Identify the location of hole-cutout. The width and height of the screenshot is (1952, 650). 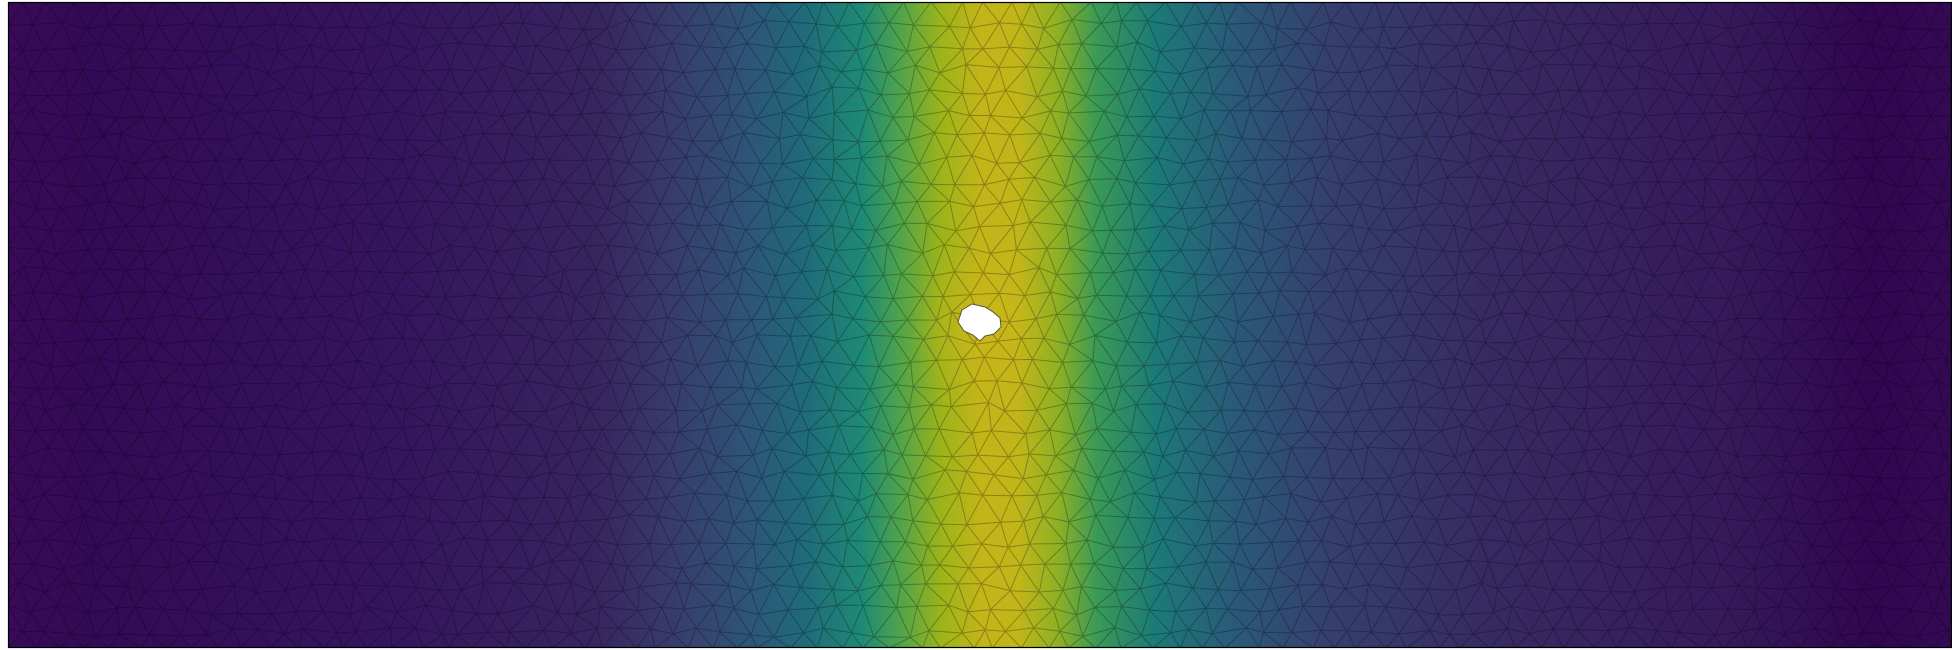
(979, 322).